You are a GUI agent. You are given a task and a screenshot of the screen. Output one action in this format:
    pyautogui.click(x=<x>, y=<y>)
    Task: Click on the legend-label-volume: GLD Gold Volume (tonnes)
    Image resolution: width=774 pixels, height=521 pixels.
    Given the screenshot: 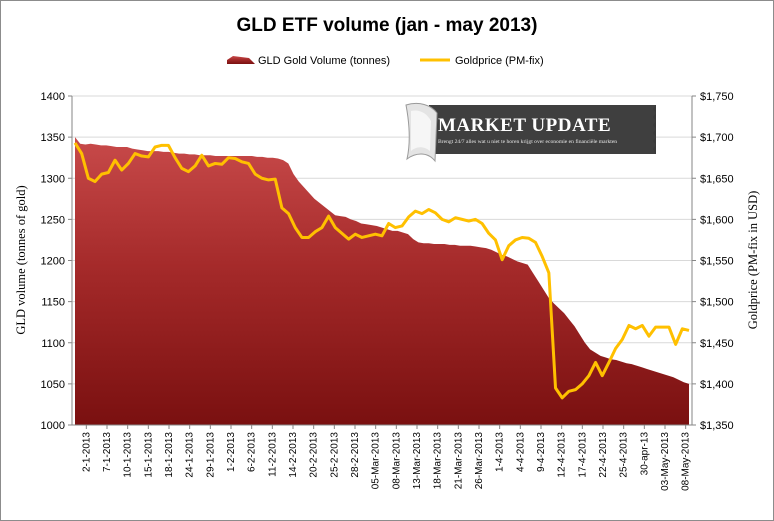 What is the action you would take?
    pyautogui.click(x=324, y=61)
    